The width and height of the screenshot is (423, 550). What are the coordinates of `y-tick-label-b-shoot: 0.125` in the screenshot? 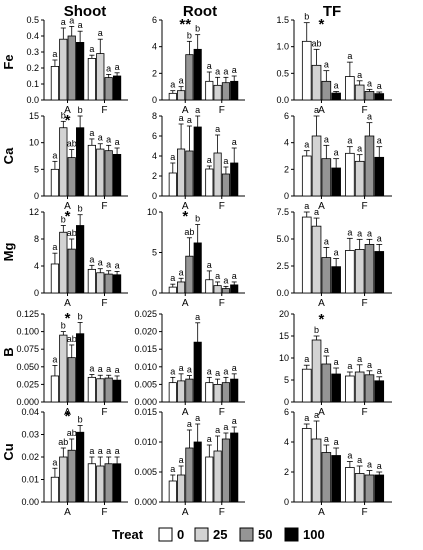 It's located at (27, 314).